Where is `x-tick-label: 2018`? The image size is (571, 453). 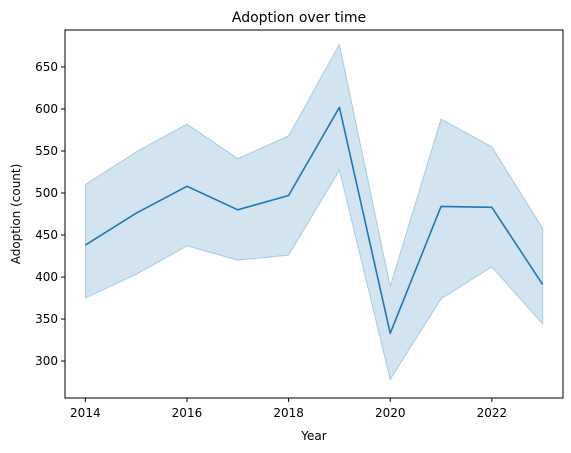 x-tick-label: 2018 is located at coordinates (288, 413).